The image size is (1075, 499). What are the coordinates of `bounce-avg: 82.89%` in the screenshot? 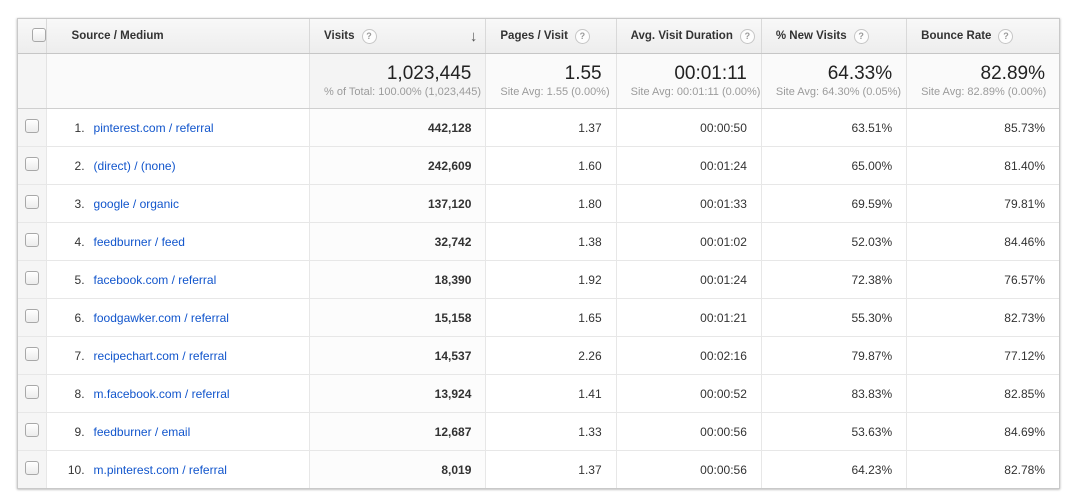 It's located at (1012, 73).